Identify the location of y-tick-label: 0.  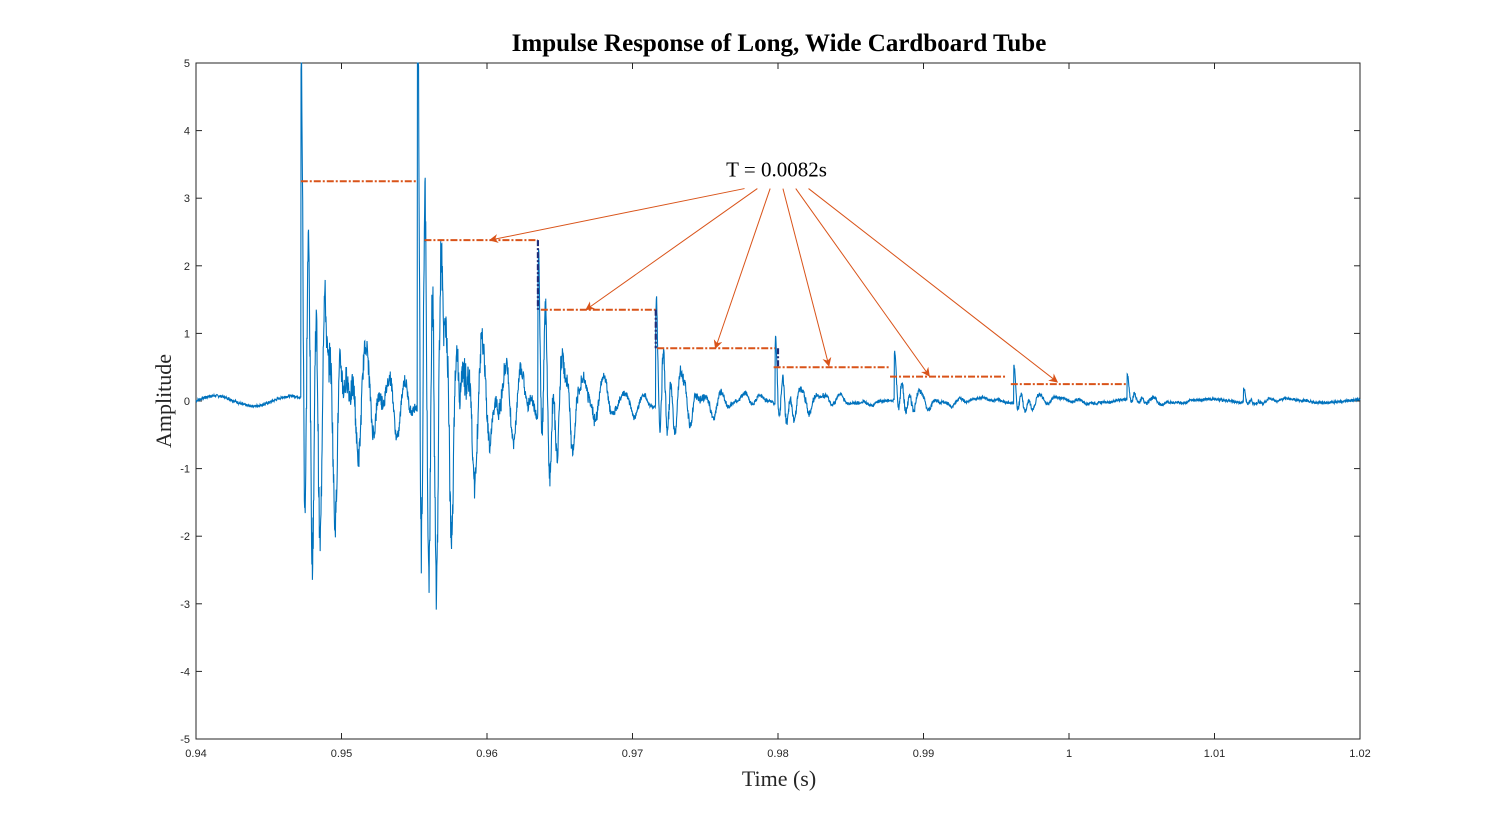
(187, 402).